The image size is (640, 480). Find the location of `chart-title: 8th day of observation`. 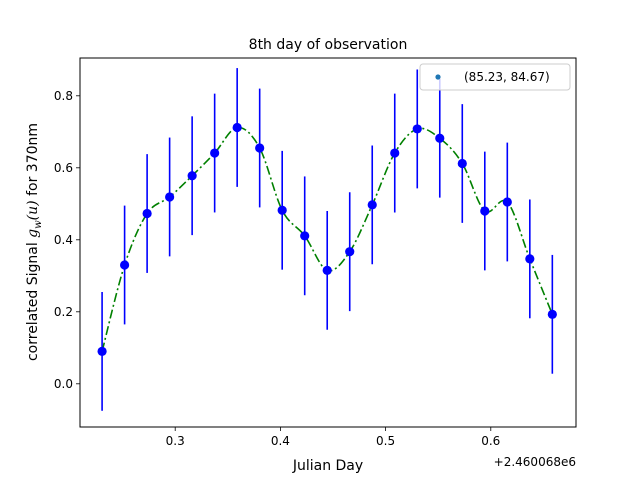

chart-title: 8th day of observation is located at coordinates (328, 45).